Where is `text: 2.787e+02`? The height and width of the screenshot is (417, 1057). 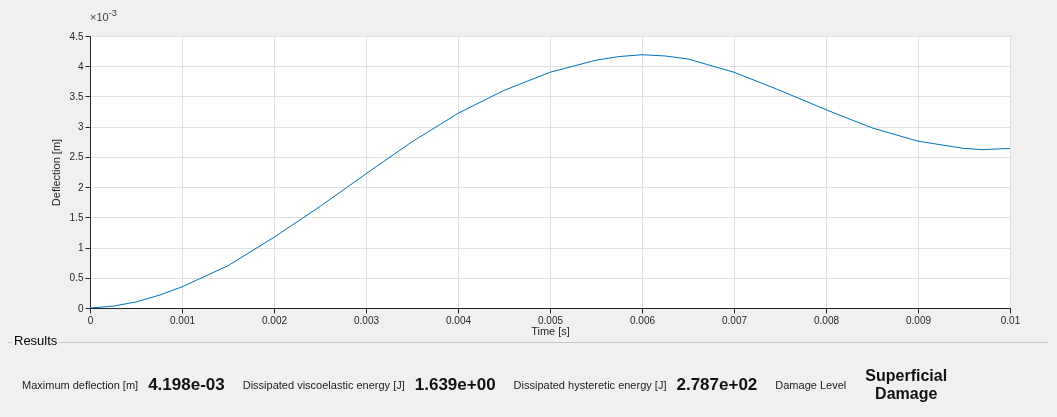 text: 2.787e+02 is located at coordinates (717, 385).